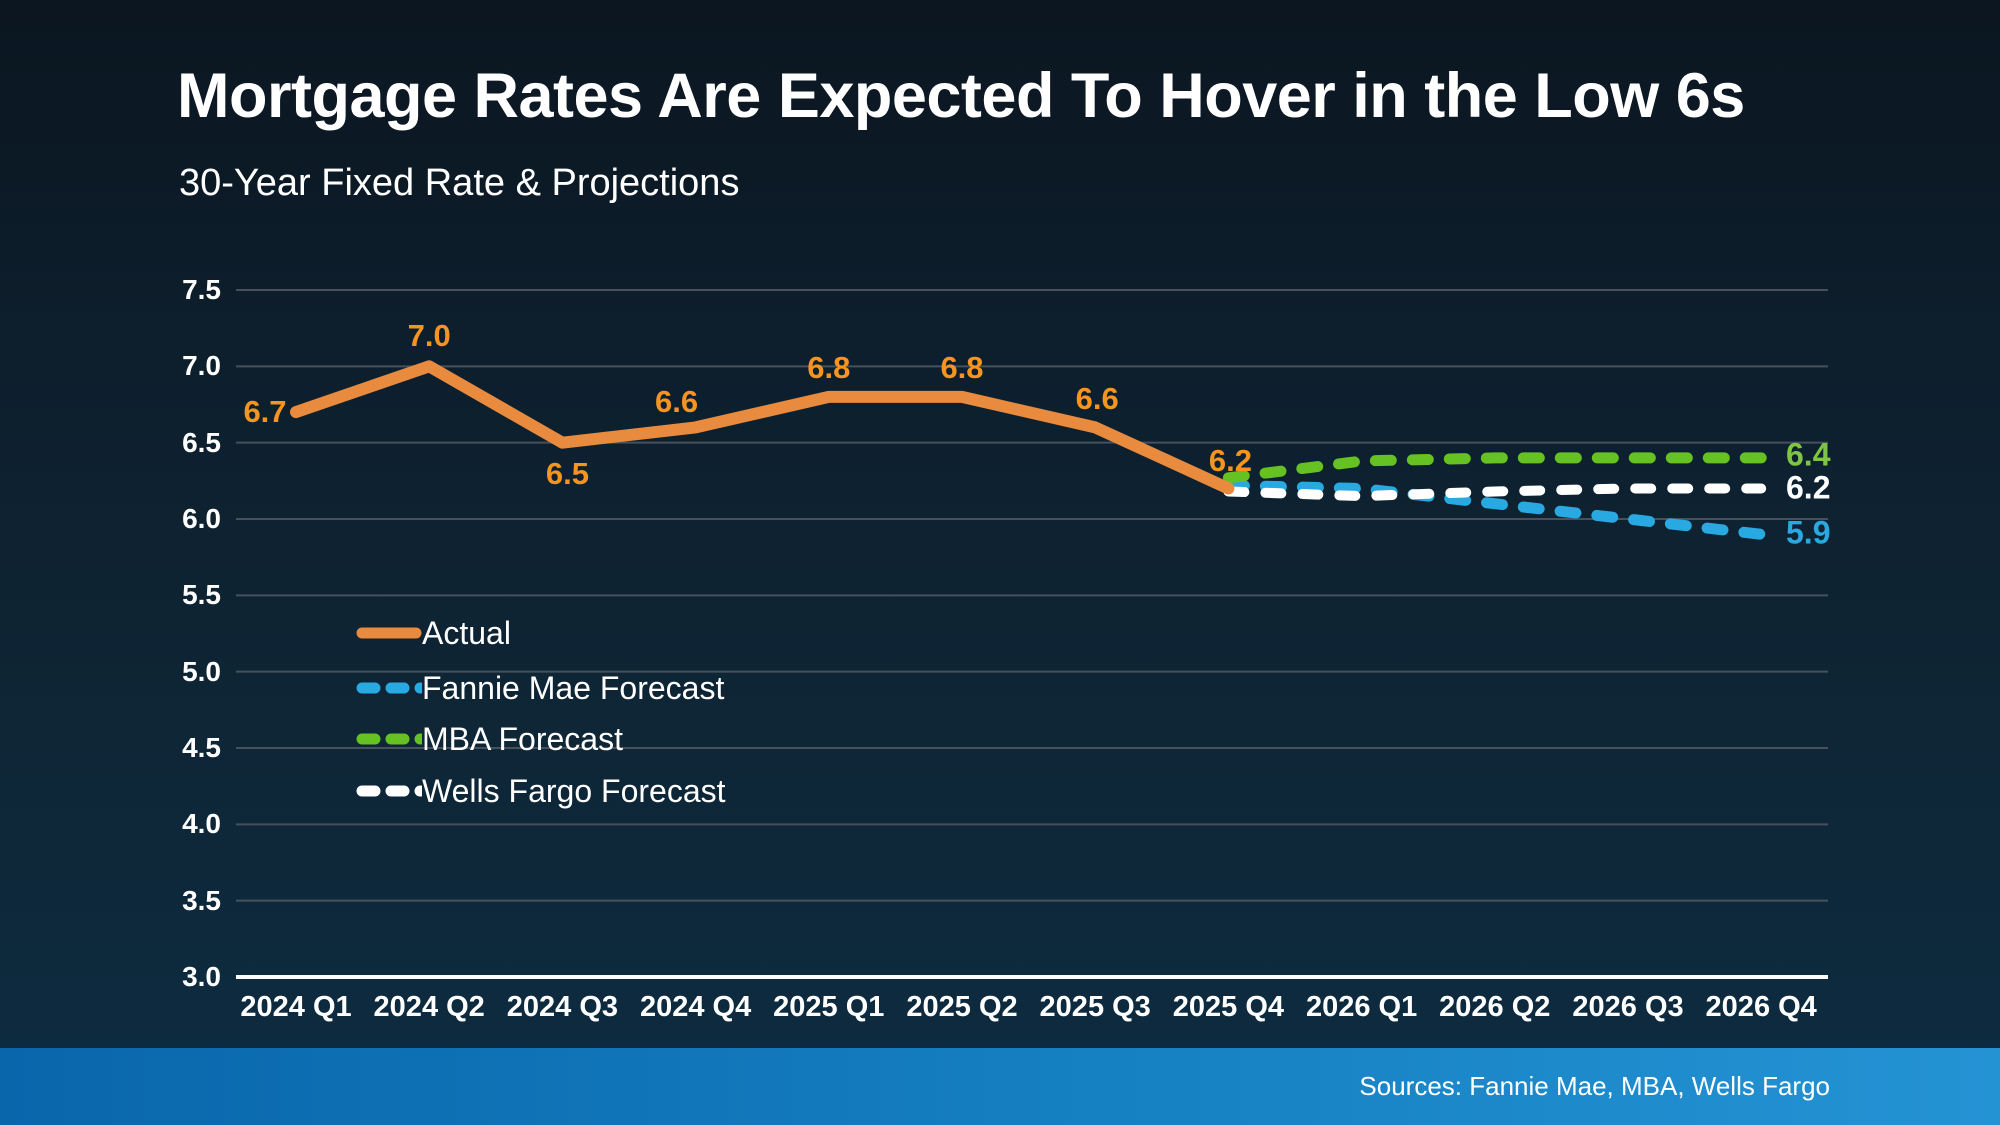 The image size is (2000, 1125). I want to click on x-tick-label: 2024 Q4, so click(695, 1007).